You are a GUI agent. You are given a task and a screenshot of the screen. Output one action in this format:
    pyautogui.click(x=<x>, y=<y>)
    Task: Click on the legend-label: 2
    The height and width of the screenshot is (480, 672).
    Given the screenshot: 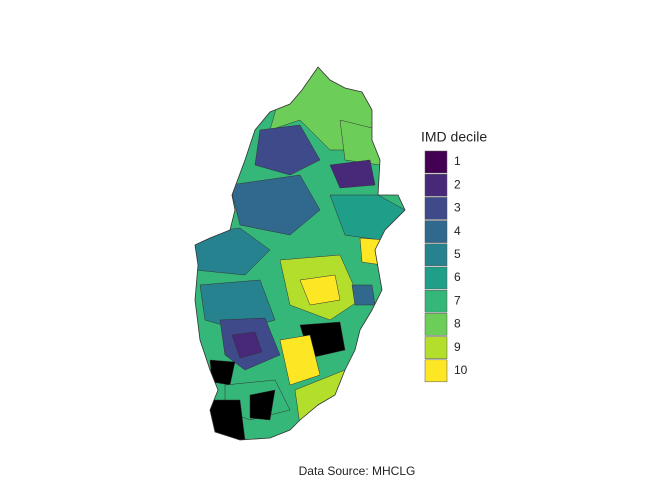 What is the action you would take?
    pyautogui.click(x=457, y=184)
    